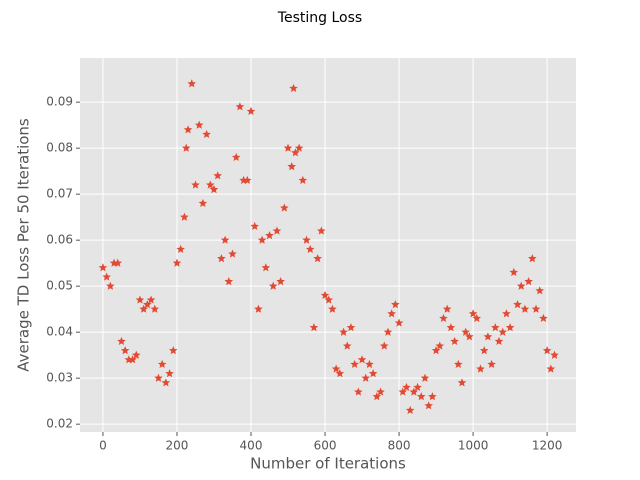 The width and height of the screenshot is (640, 480). Describe the element at coordinates (59, 240) in the screenshot. I see `y-tick-label: 0.06` at that location.